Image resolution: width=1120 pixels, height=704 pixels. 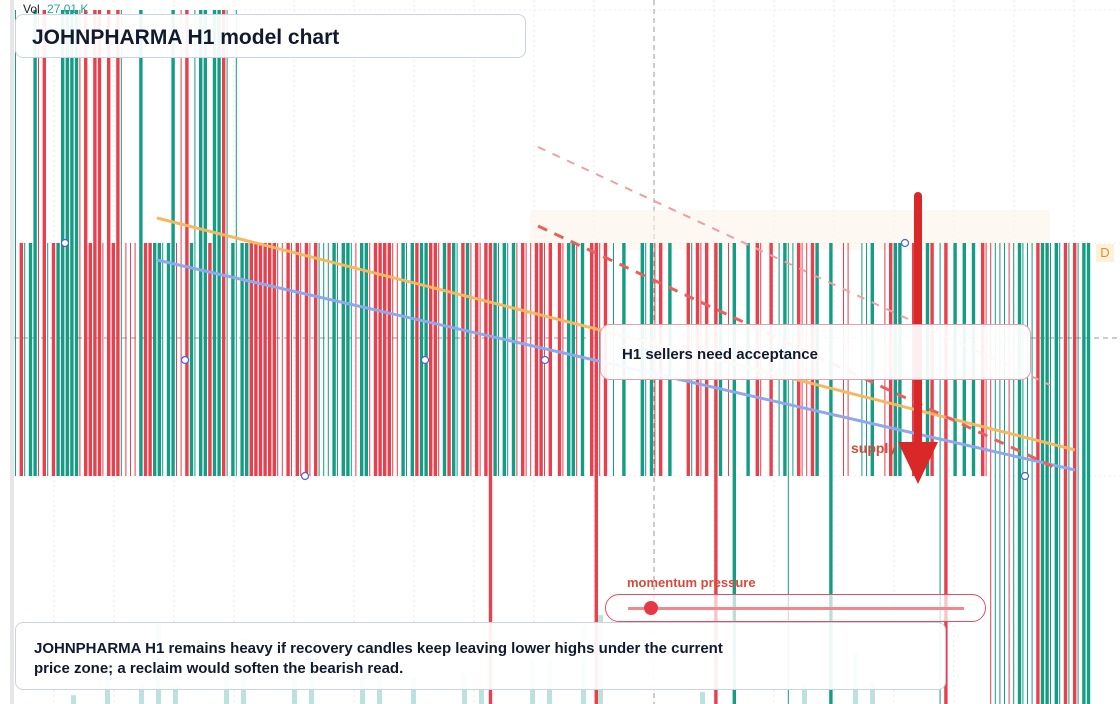 I want to click on slider-box, so click(x=795, y=608).